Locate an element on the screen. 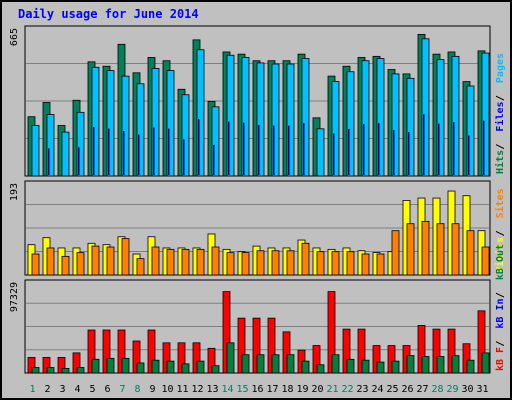 This screenshot has height=400, width=512. x-tick-label-day-4: 4 is located at coordinates (77, 389).